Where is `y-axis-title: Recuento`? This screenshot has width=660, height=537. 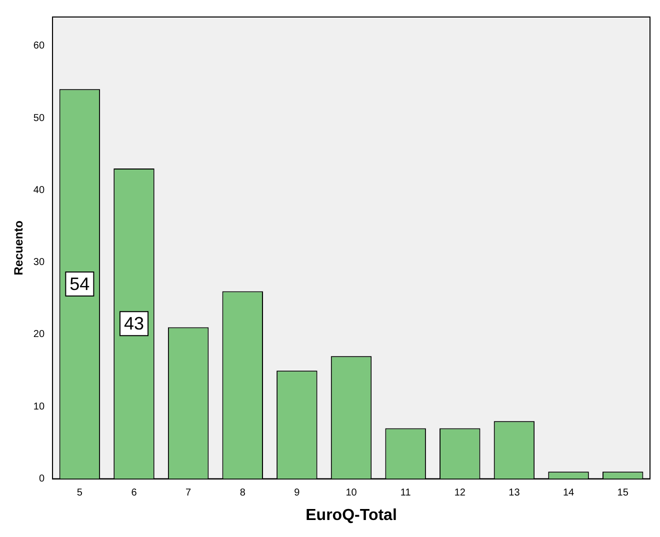 y-axis-title: Recuento is located at coordinates (19, 248).